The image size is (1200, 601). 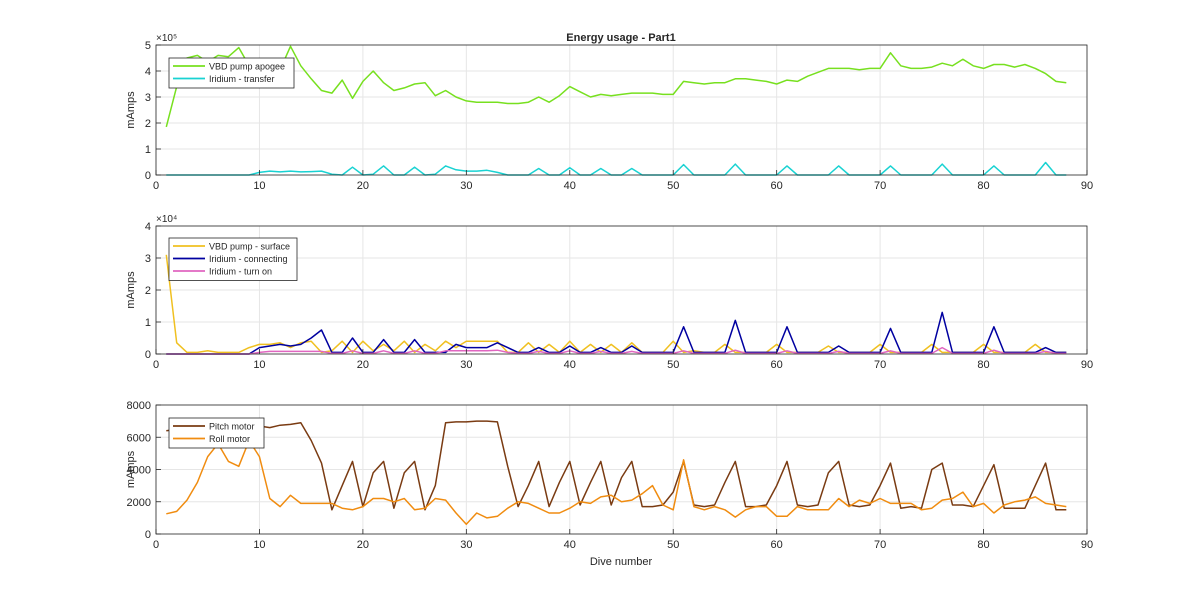 What do you see at coordinates (620, 38) in the screenshot?
I see `chart-title: Energy usage - Part1` at bounding box center [620, 38].